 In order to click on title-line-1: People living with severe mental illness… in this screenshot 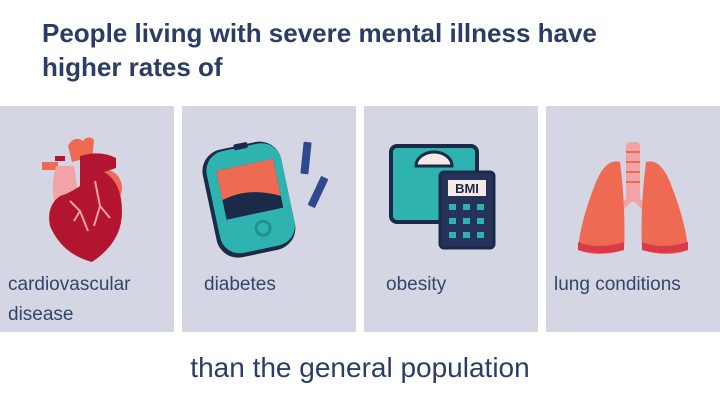, I will do `click(319, 33)`.